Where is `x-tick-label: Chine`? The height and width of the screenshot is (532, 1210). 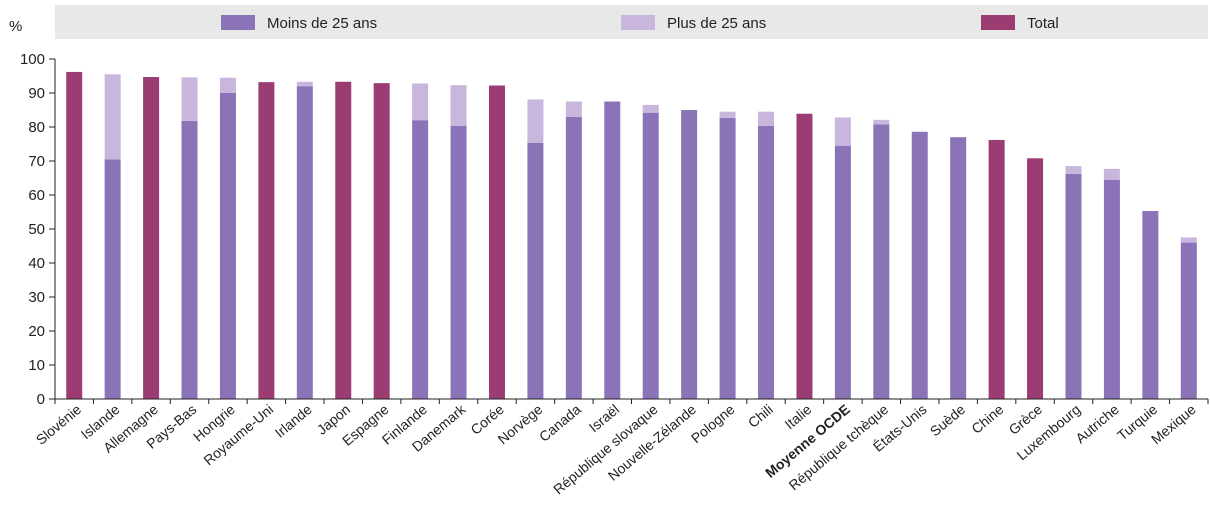
x-tick-label: Chine is located at coordinates (987, 419).